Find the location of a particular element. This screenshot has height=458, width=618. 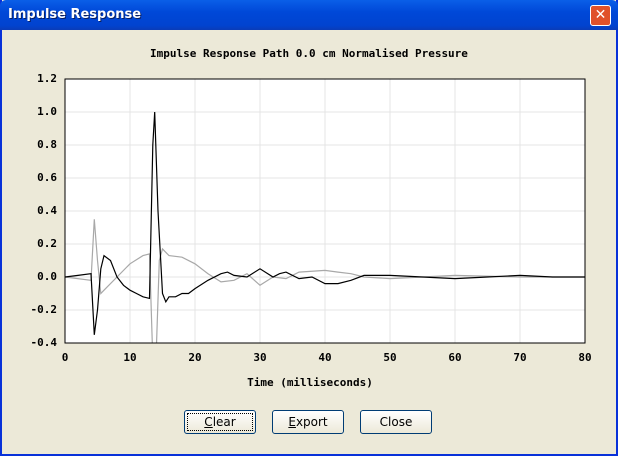

y-tick-label: -0.4 is located at coordinates (44, 342).